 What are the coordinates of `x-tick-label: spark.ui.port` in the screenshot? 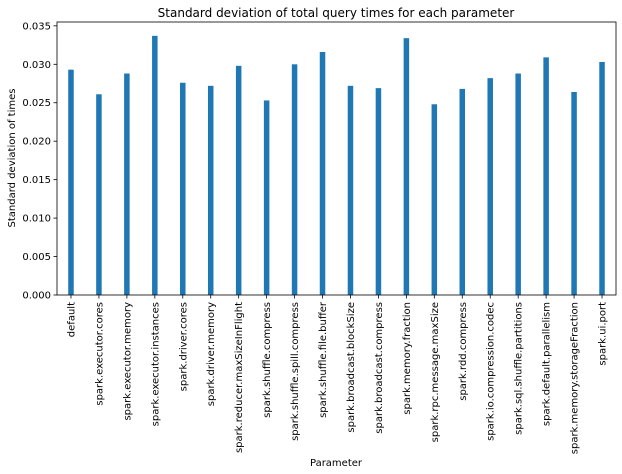 It's located at (603, 334).